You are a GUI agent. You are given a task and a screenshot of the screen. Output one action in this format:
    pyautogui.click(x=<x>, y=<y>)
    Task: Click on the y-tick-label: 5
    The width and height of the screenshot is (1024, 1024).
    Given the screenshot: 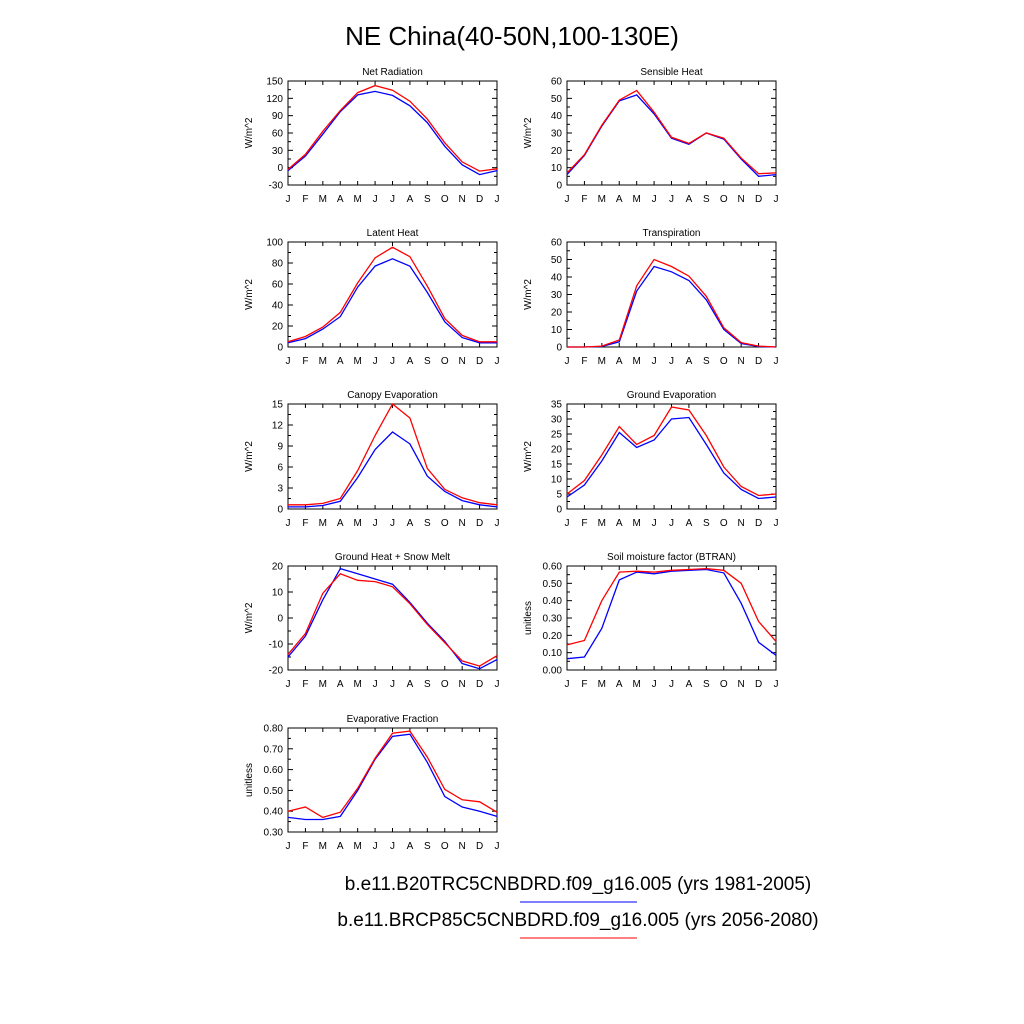 What is the action you would take?
    pyautogui.click(x=559, y=495)
    